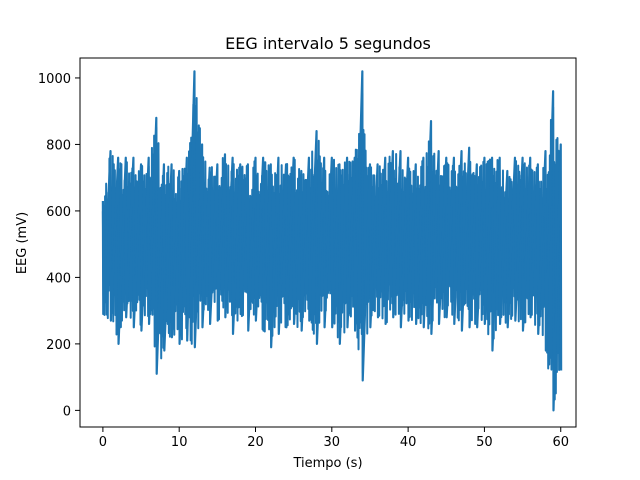 The width and height of the screenshot is (640, 480). What do you see at coordinates (22, 243) in the screenshot?
I see `y-axis-label: EEG (mV)` at bounding box center [22, 243].